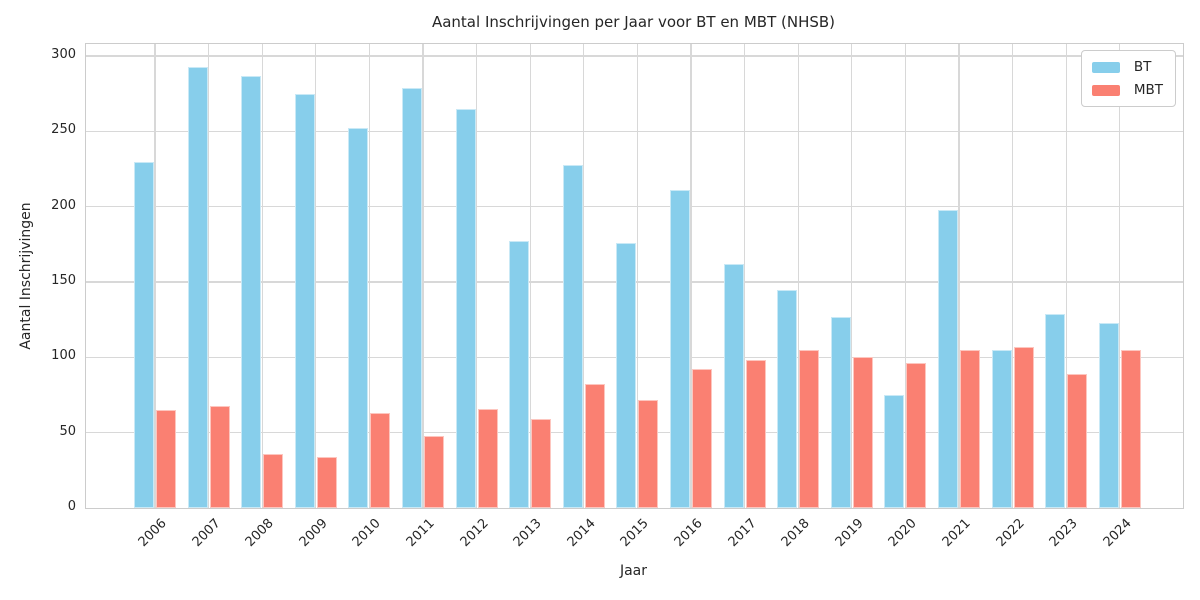 This screenshot has height=600, width=1200. Describe the element at coordinates (1142, 67) in the screenshot. I see `legend-label-bt: BT` at that location.